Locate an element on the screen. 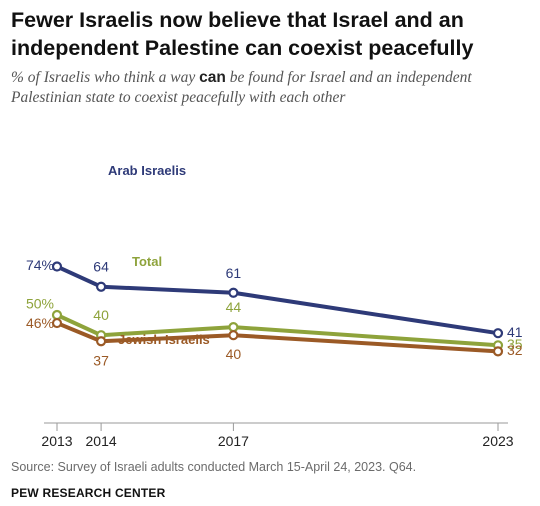  organization-name: PEW RESEARCH CENTER is located at coordinates (88, 493).